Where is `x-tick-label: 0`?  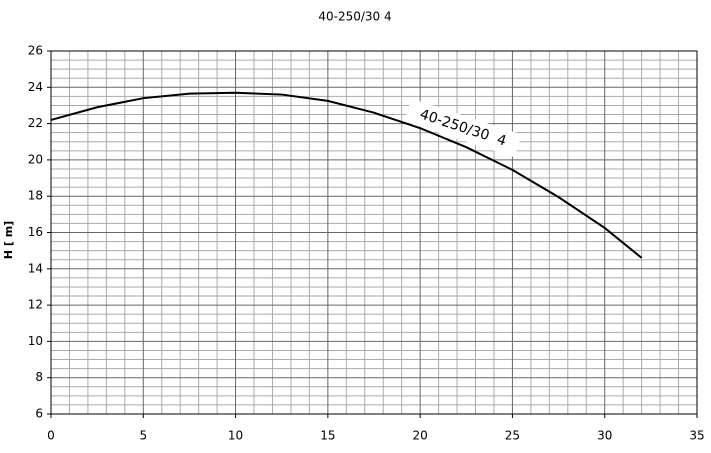 x-tick-label: 0 is located at coordinates (51, 436).